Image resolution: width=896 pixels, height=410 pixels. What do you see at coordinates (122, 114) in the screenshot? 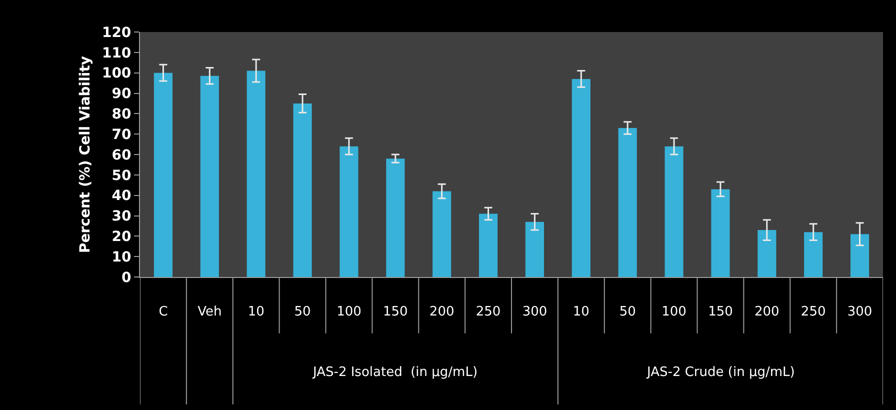
I see `y-tick-label: 80` at bounding box center [122, 114].